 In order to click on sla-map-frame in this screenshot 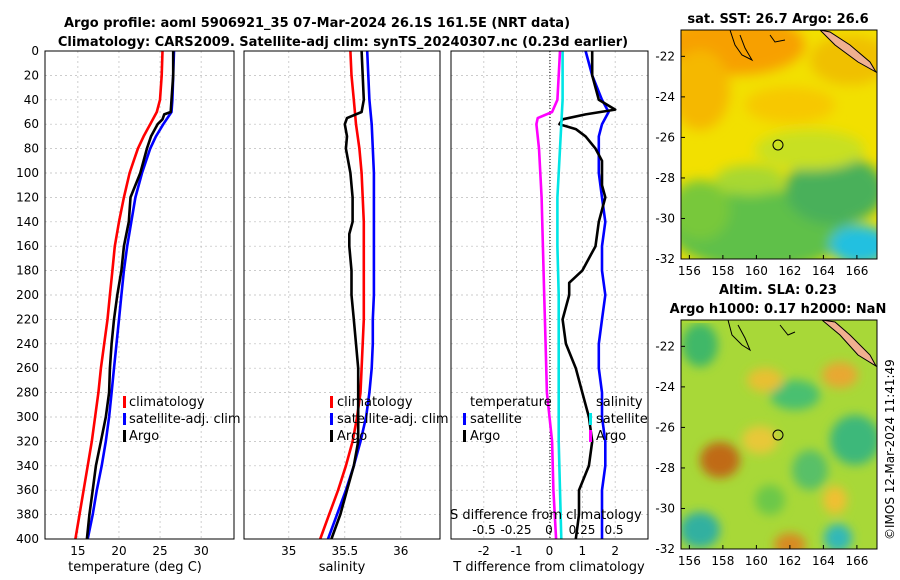, I will do `click(779, 434)`.